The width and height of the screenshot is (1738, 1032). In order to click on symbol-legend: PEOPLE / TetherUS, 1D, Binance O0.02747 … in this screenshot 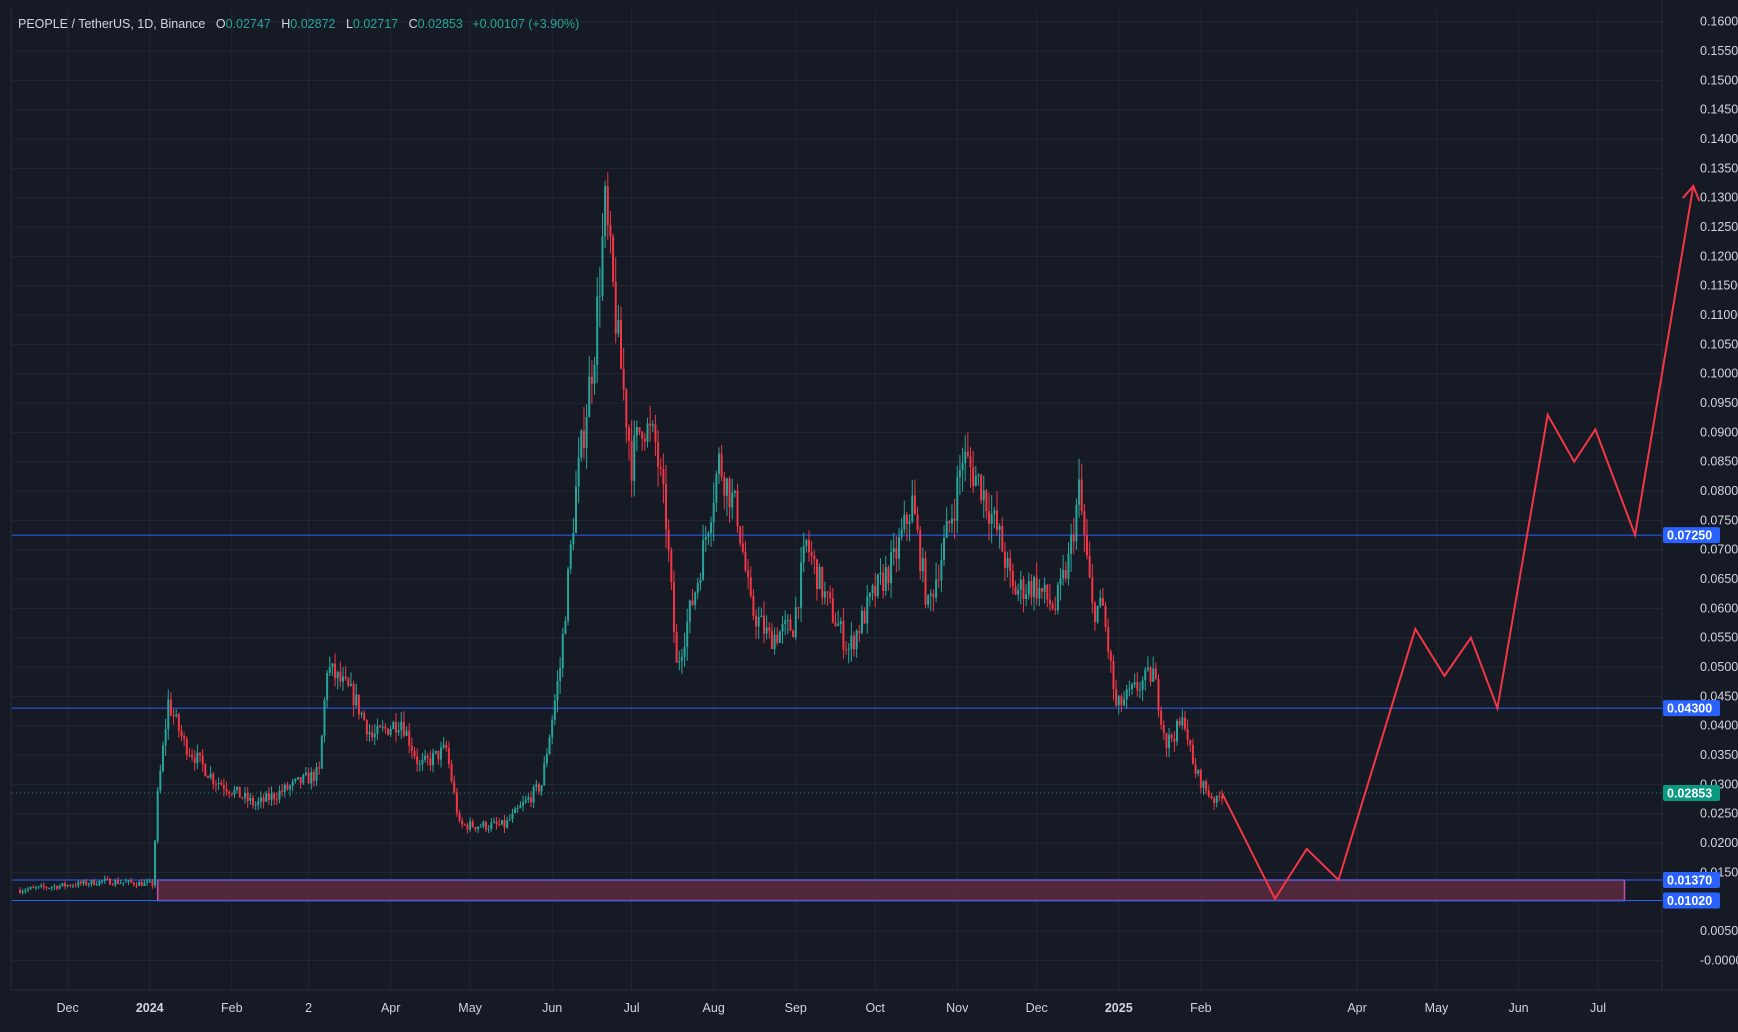, I will do `click(298, 24)`.